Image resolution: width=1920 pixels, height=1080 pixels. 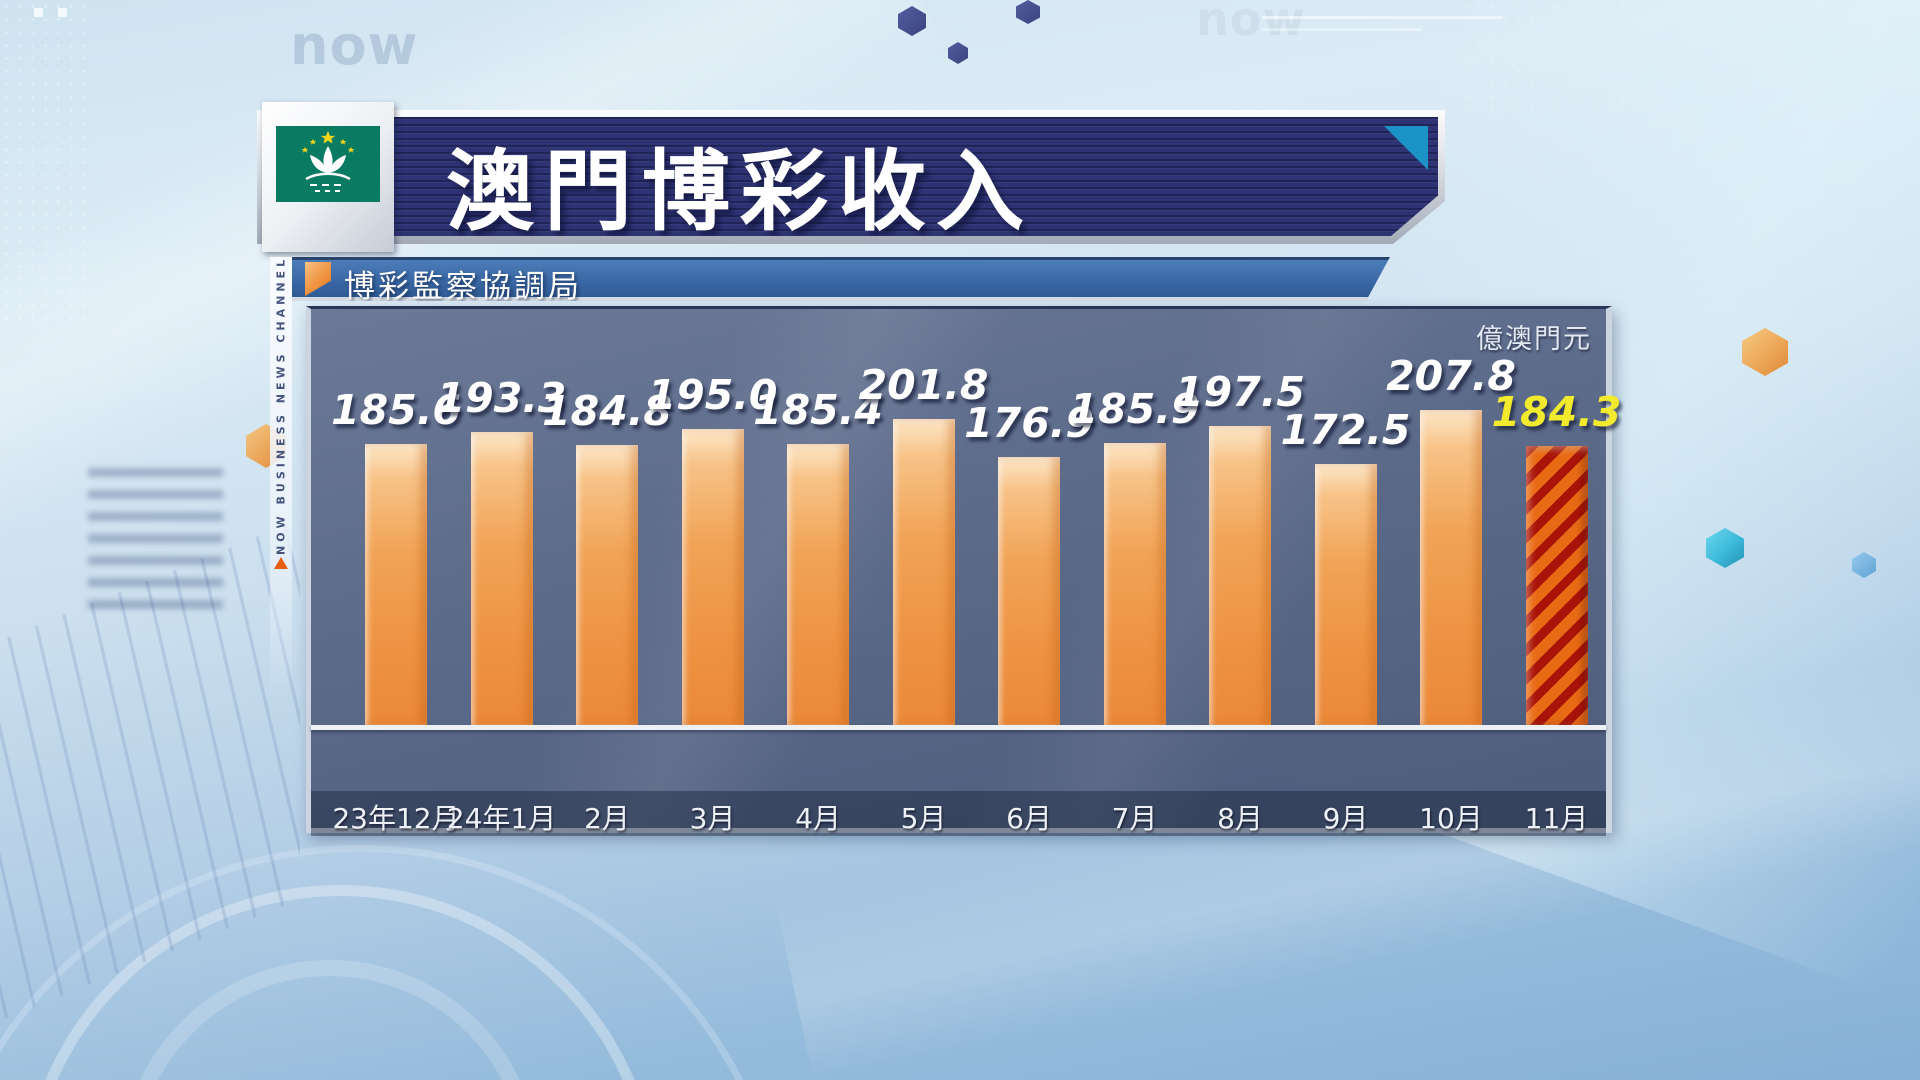 I want to click on page-title: 澳門博彩收入, so click(x=740, y=191).